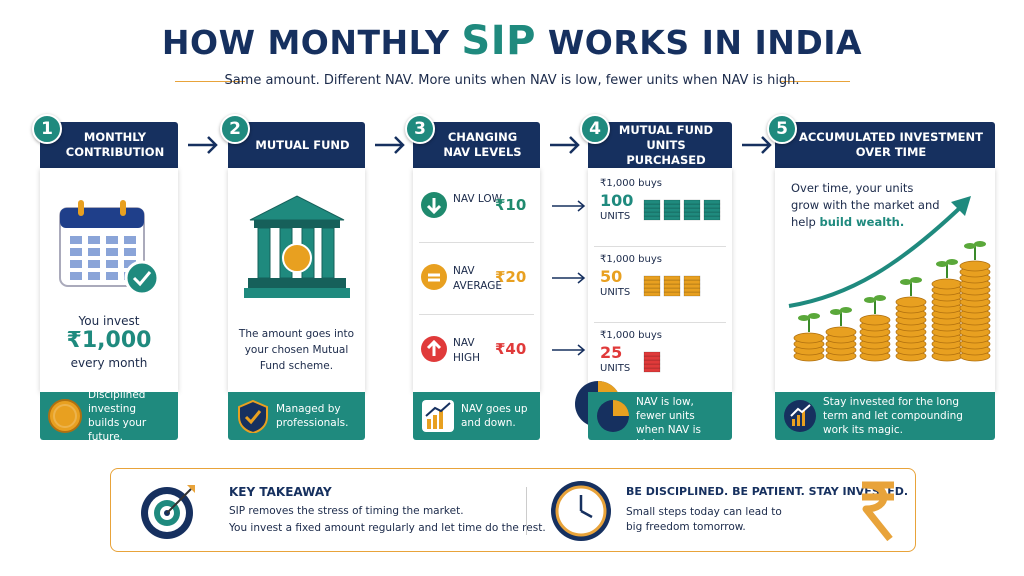  I want to click on bank-icon, so click(297, 248).